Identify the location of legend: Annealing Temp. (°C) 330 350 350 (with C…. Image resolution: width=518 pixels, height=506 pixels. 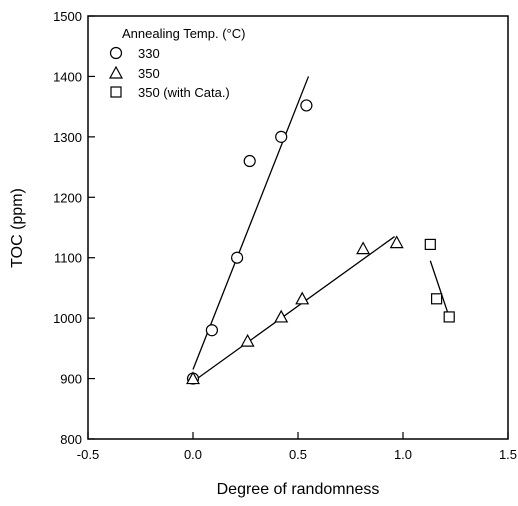
(176, 63).